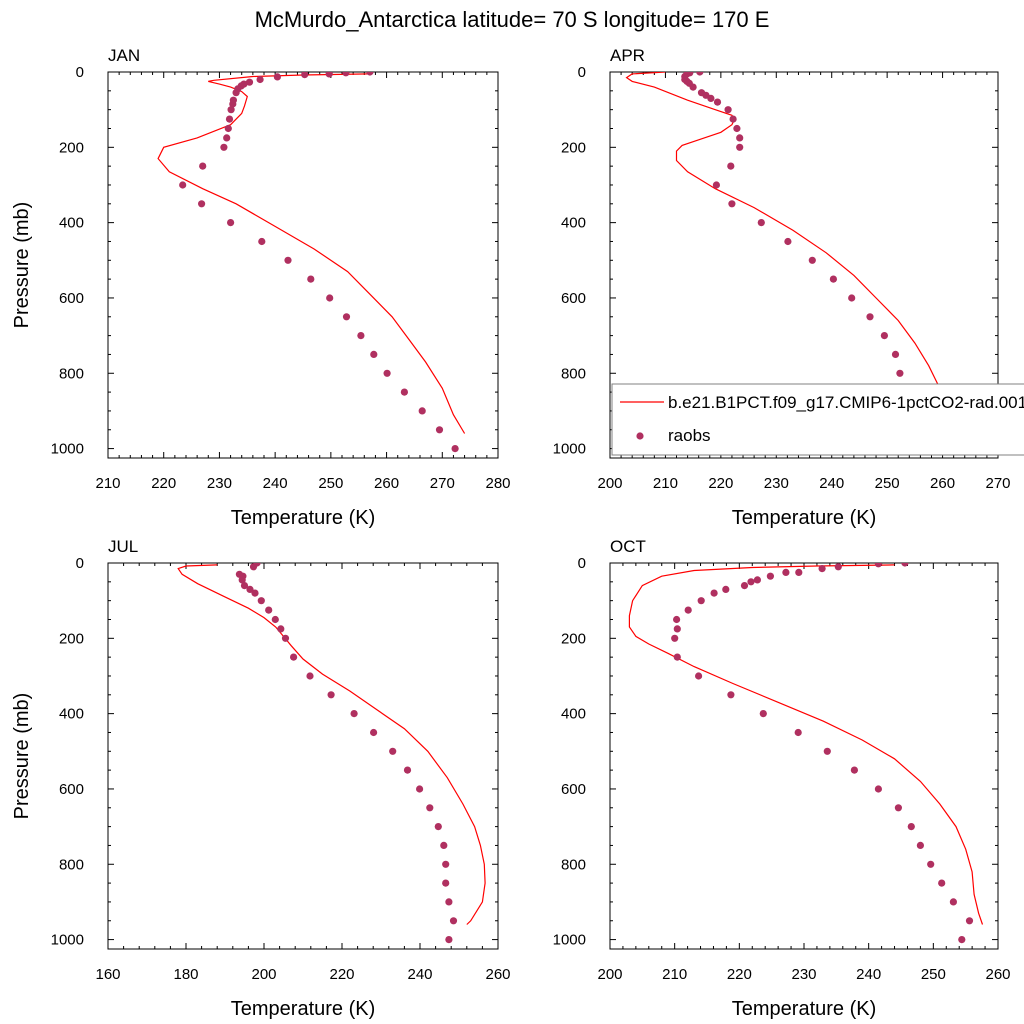  I want to click on x-tick-label: 180, so click(185, 974).